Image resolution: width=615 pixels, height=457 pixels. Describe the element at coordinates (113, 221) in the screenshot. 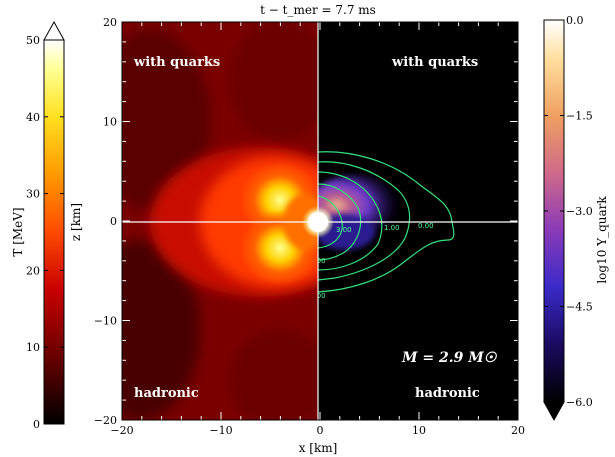

I see `y-tick-label: 0` at that location.